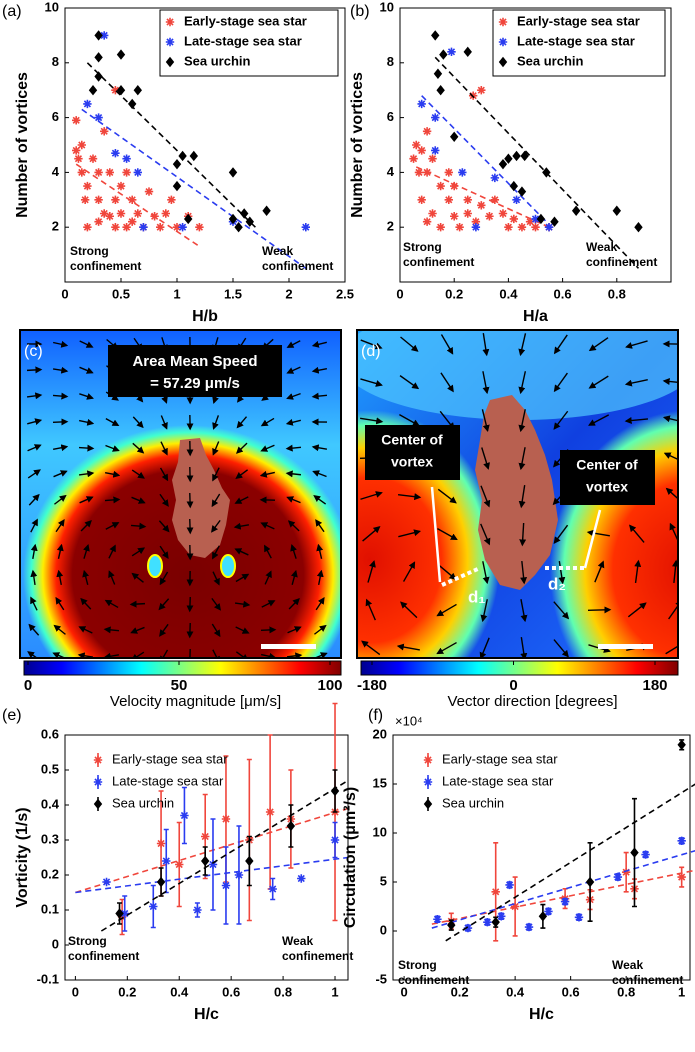 Image resolution: width=695 pixels, height=1052 pixels. Describe the element at coordinates (245, 20) in the screenshot. I see `legend-label: Early-stage sea star` at that location.